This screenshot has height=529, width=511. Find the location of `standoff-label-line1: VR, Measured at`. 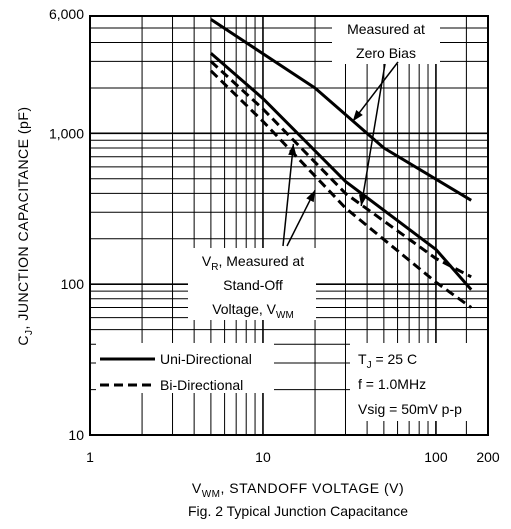

standoff-label-line1: VR, Measured at is located at coordinates (253, 263).